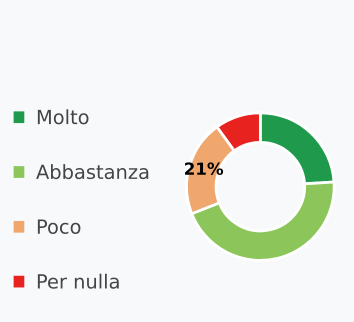 This screenshot has width=354, height=322. What do you see at coordinates (78, 281) in the screenshot?
I see `legend-label: Per nulla` at bounding box center [78, 281].